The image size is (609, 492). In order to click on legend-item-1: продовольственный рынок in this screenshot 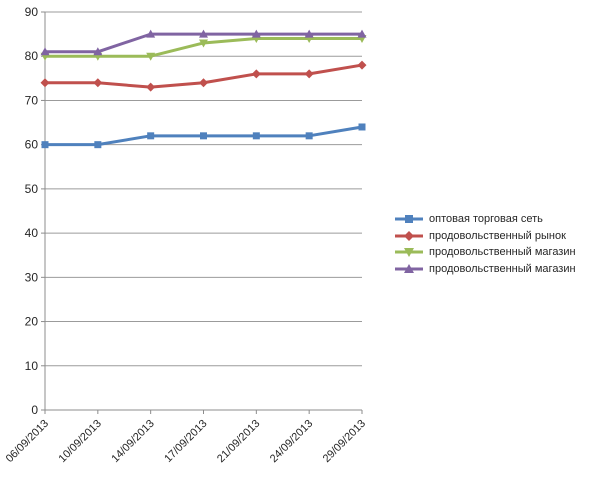, I will do `click(485, 236)`.